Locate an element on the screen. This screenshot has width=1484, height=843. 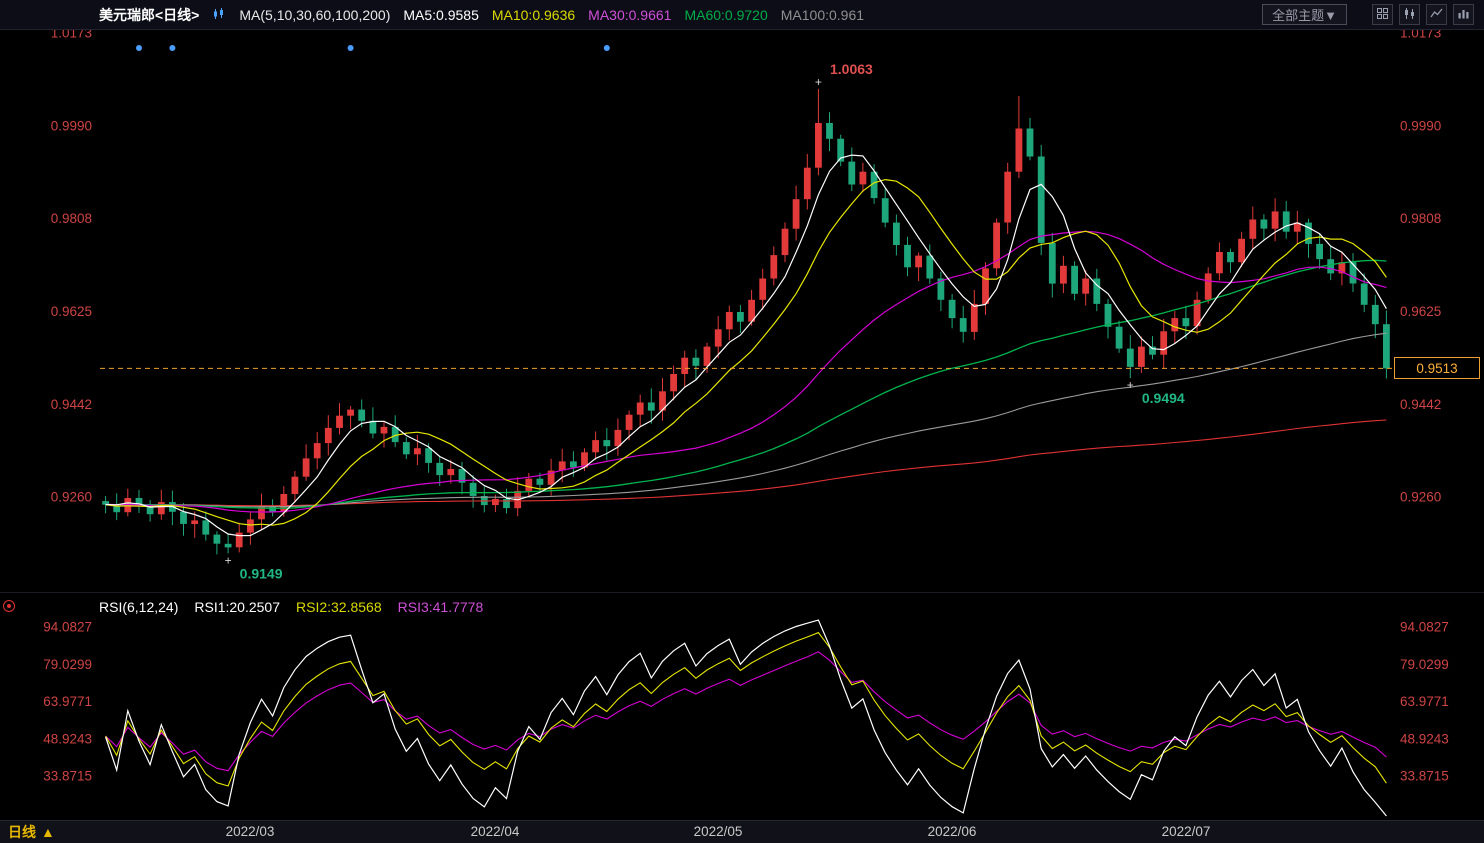
last-price-tag: 0.9513 is located at coordinates (1437, 368).